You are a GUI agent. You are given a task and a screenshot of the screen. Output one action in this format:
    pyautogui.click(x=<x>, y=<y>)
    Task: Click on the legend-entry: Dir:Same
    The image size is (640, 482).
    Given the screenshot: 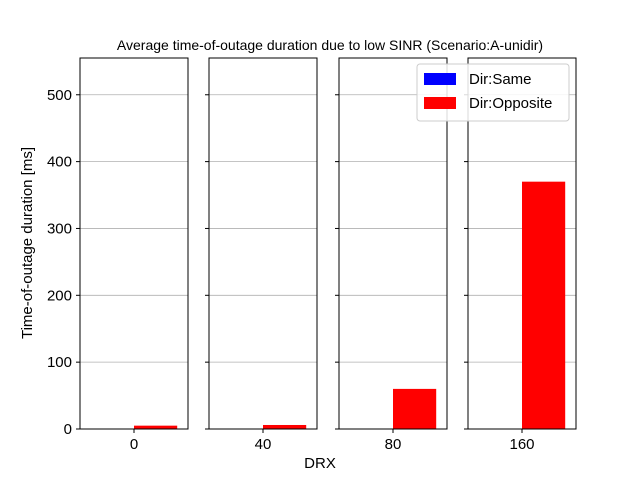 What is the action you would take?
    pyautogui.click(x=500, y=79)
    